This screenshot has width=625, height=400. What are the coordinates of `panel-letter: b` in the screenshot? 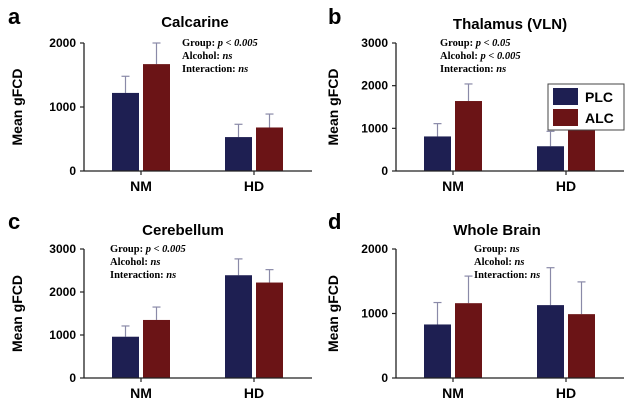 It's located at (334, 16).